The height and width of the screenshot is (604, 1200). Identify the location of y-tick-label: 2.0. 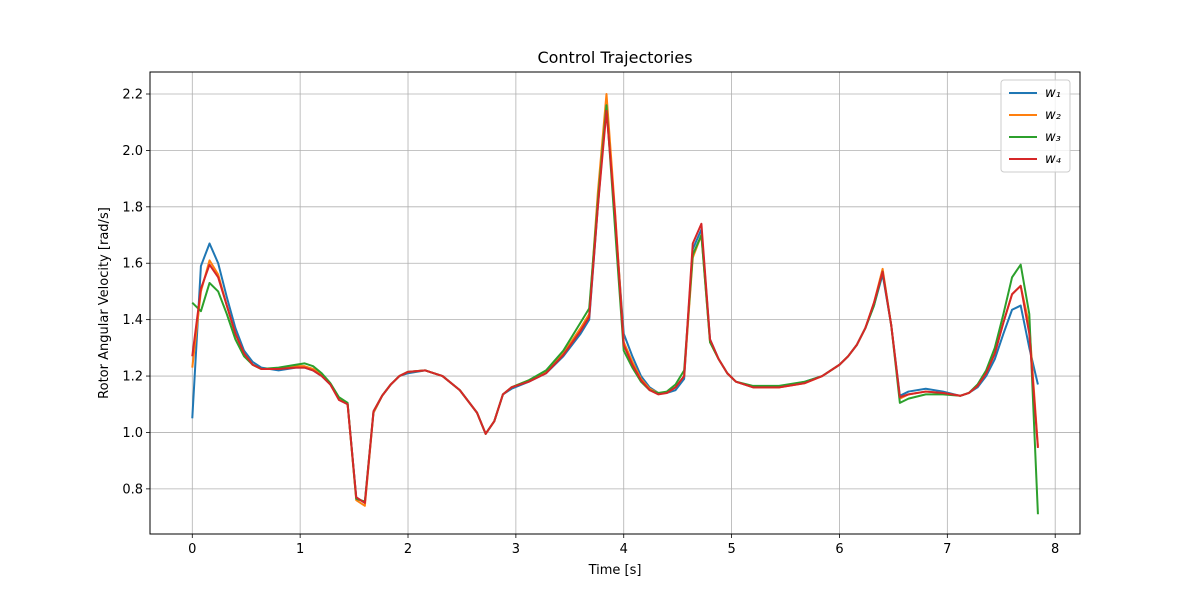
(132, 151).